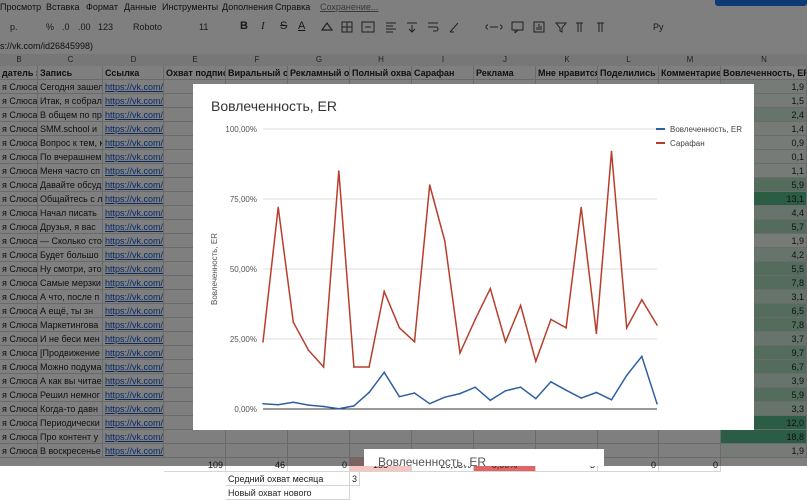  I want to click on second-chart-title: Вовлеченность, ER, so click(432, 462).